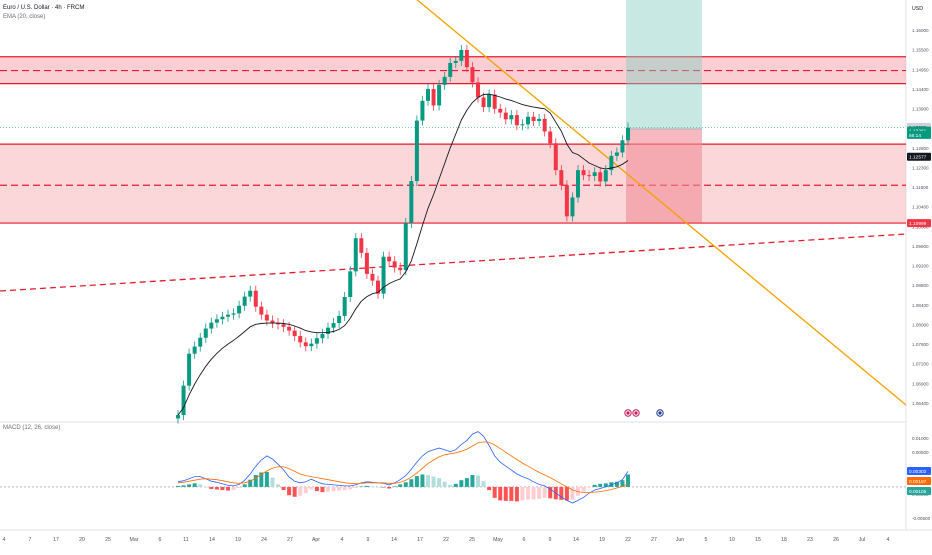 This screenshot has height=555, width=932. Describe the element at coordinates (550, 540) in the screenshot. I see `time-axis-label: 9` at that location.